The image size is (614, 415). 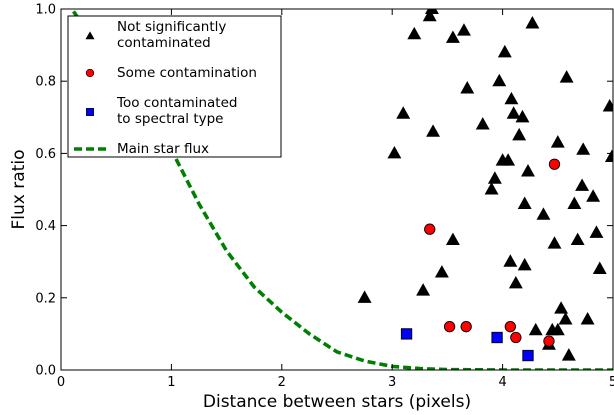 I want to click on triangle-point, so click(x=432, y=7).